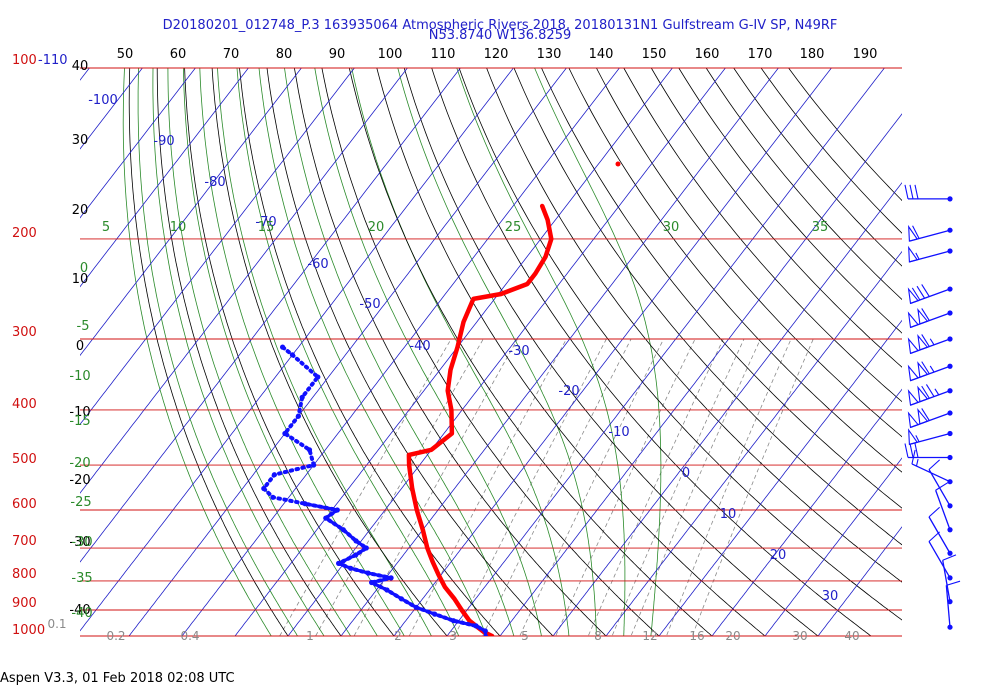 The height and width of the screenshot is (700, 1000). Describe the element at coordinates (80, 66) in the screenshot. I see `left-scale-label: 40` at that location.